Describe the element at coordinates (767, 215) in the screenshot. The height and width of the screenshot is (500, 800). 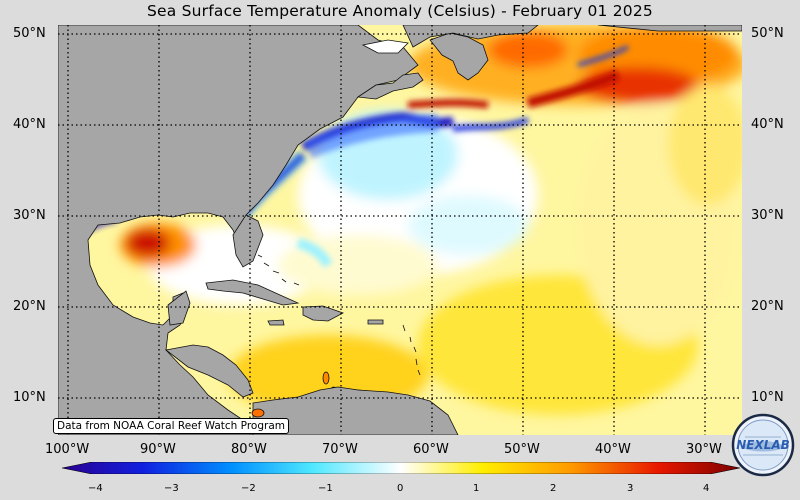
I see `lat-label-right: 30°N` at that location.